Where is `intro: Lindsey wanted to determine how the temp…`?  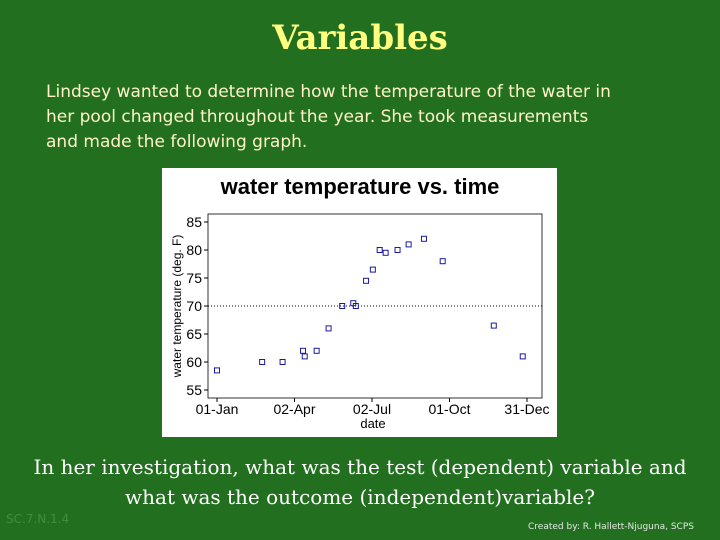
intro: Lindsey wanted to determine how the temp… is located at coordinates (328, 117).